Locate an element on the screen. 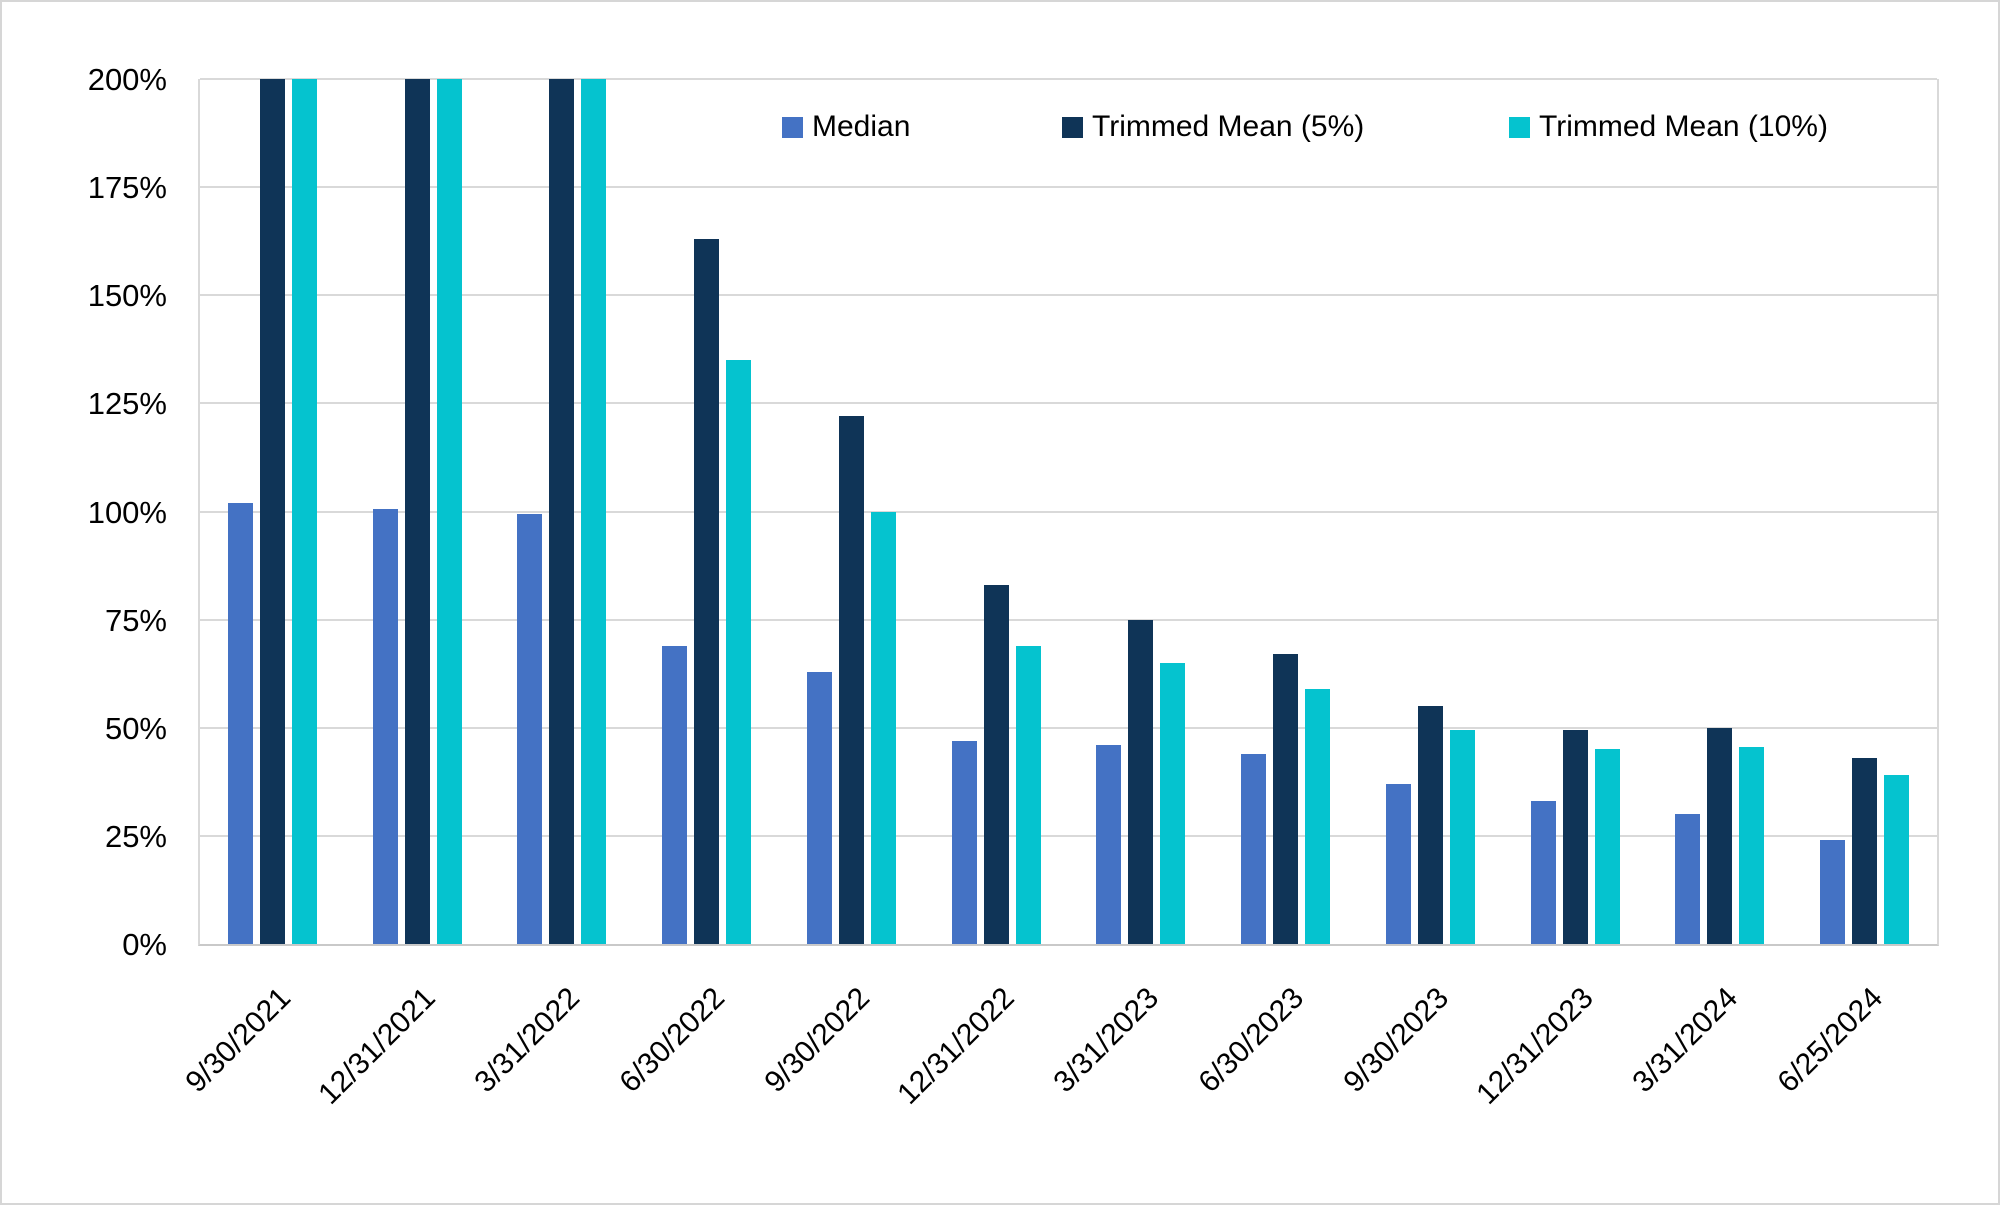  bar-trimmed-mean-10-6-25-2024 is located at coordinates (1897, 859).